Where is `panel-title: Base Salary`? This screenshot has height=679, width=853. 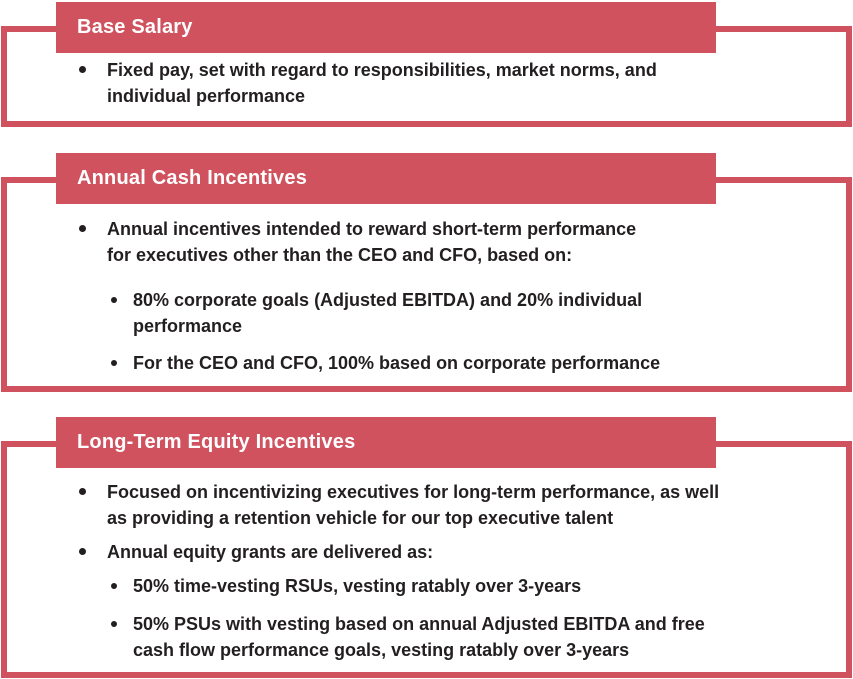
panel-title: Base Salary is located at coordinates (135, 27).